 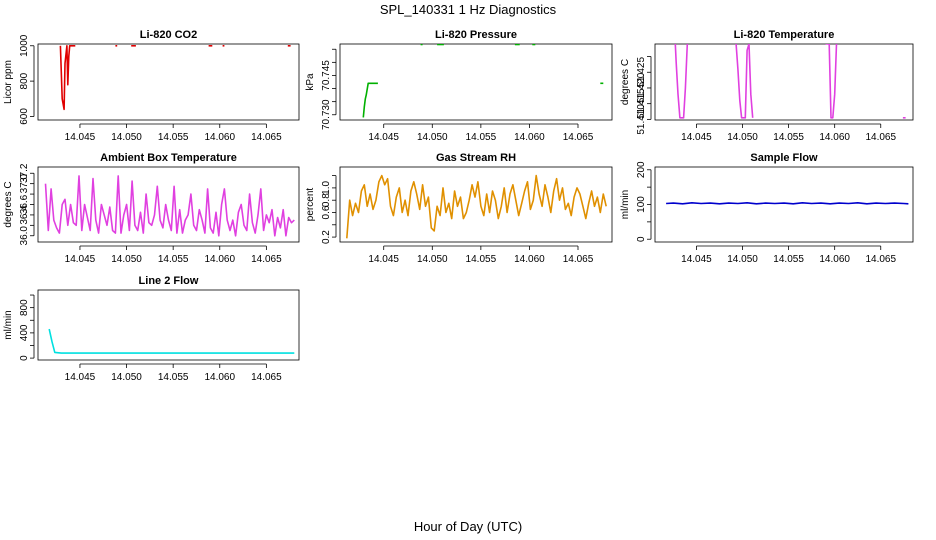 I want to click on y-tick-label: 100, so click(x=641, y=204).